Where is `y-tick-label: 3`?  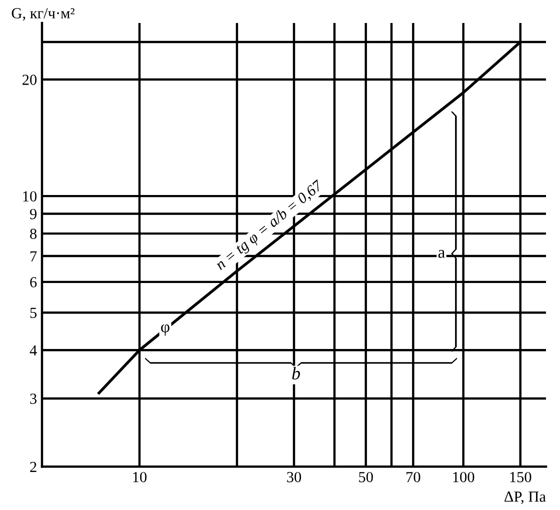
y-tick-label: 3 is located at coordinates (33, 399).